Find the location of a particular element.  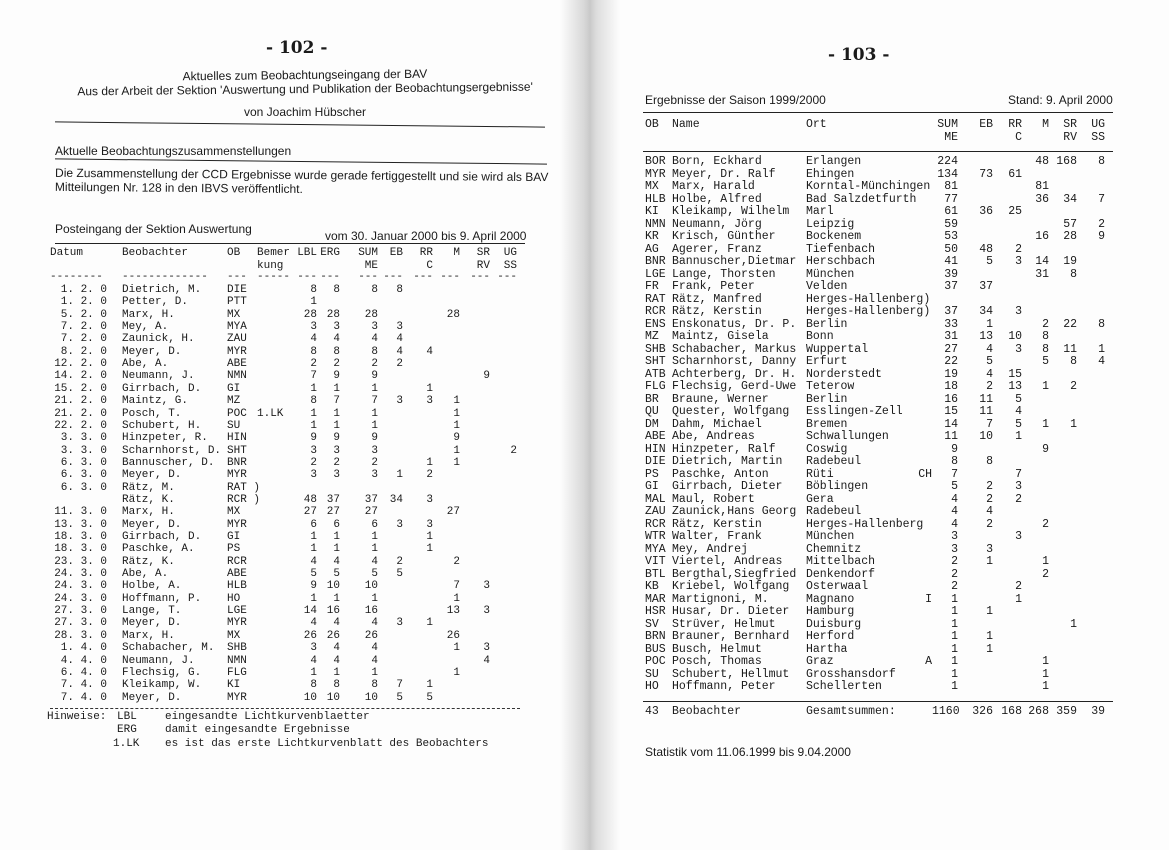

cell-sum: 1160 is located at coordinates (946, 711).